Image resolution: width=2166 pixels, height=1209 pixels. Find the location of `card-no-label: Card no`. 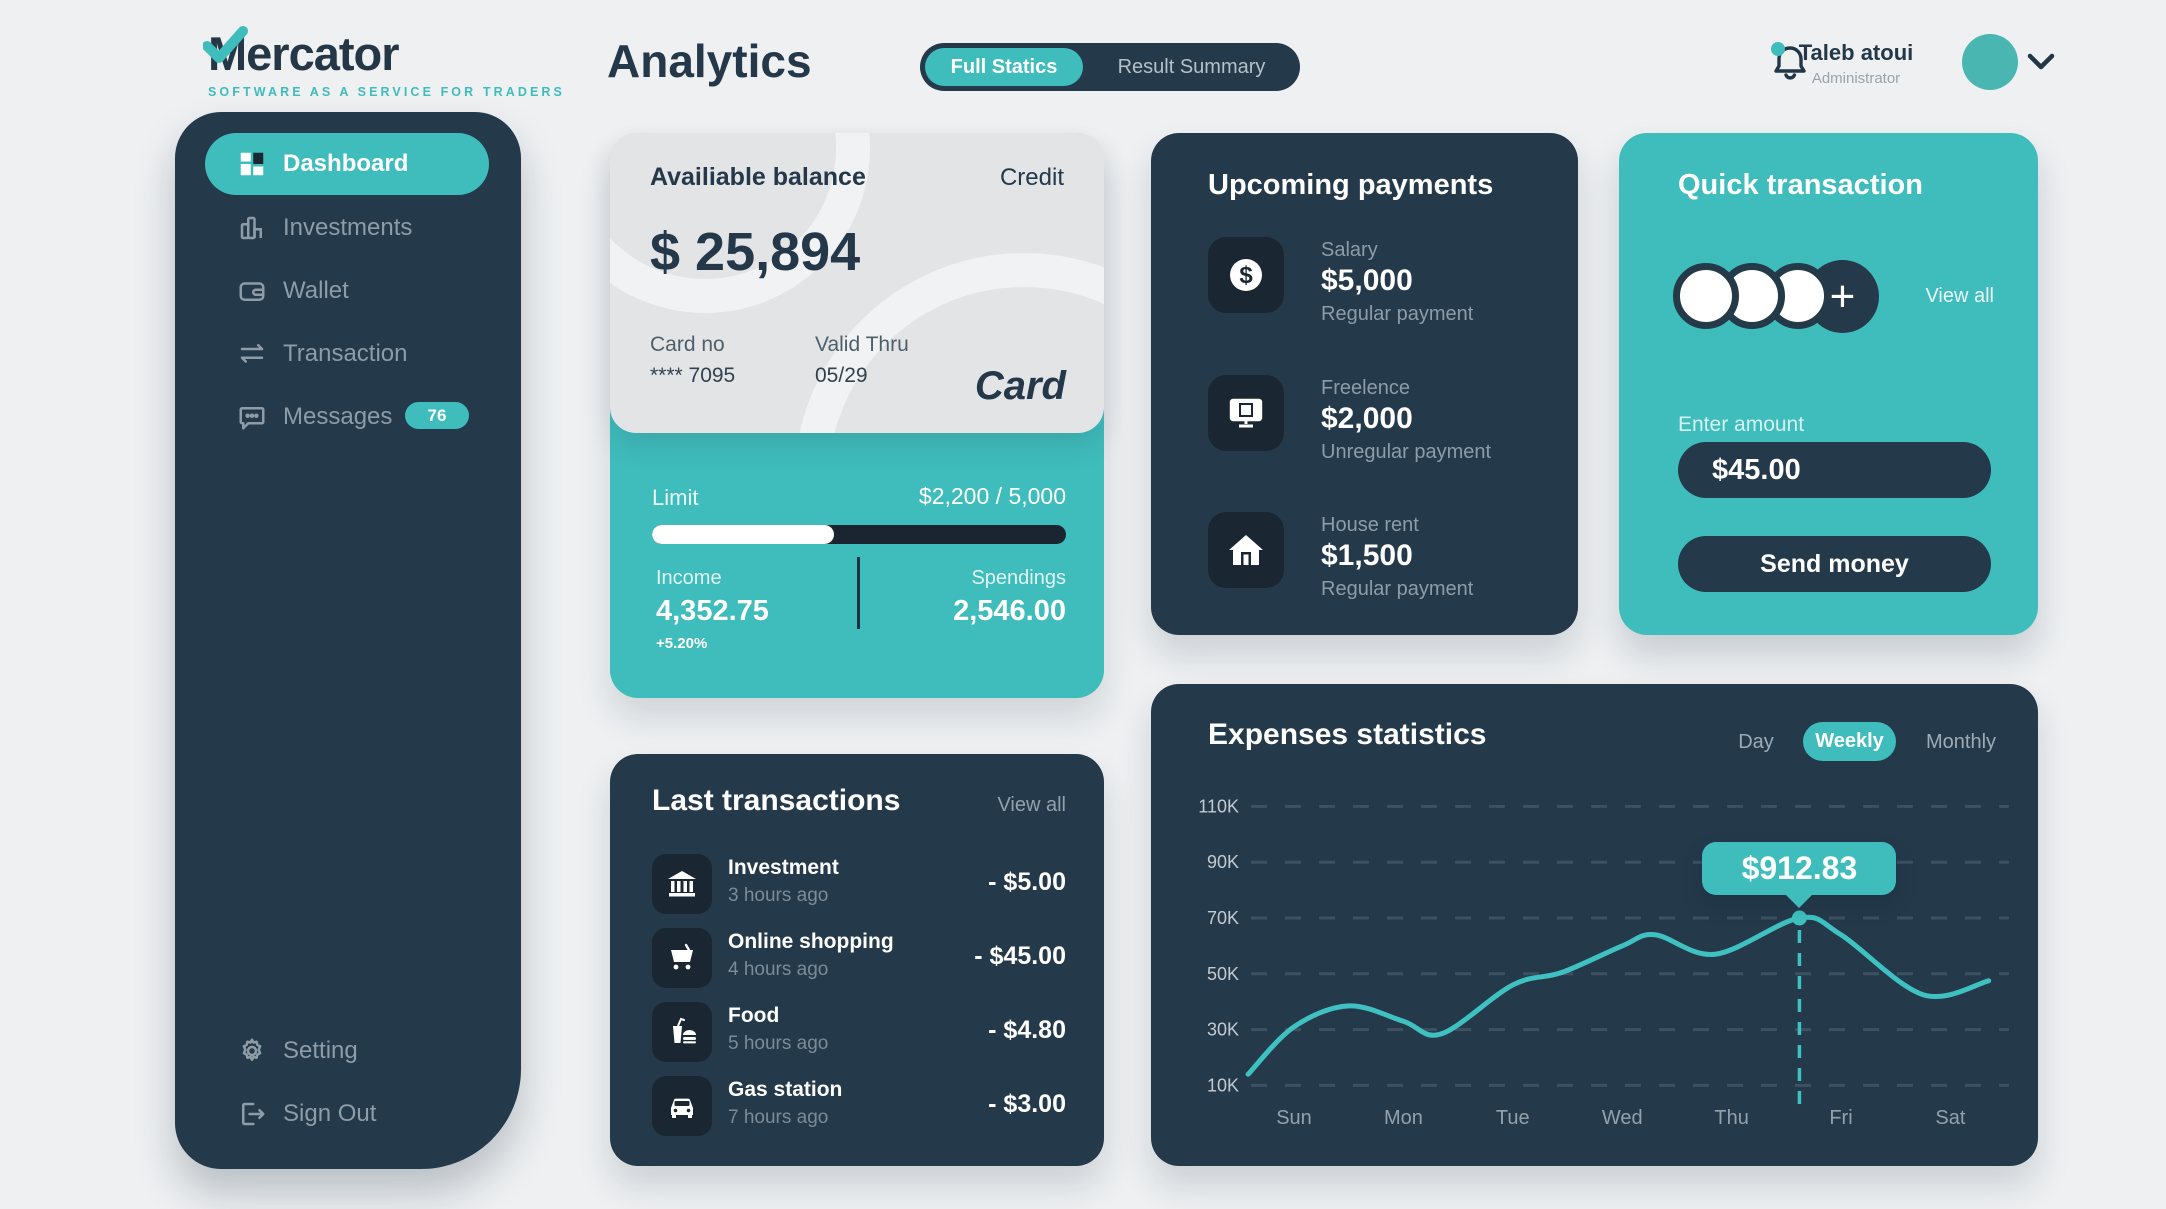

card-no-label: Card no is located at coordinates (687, 344).